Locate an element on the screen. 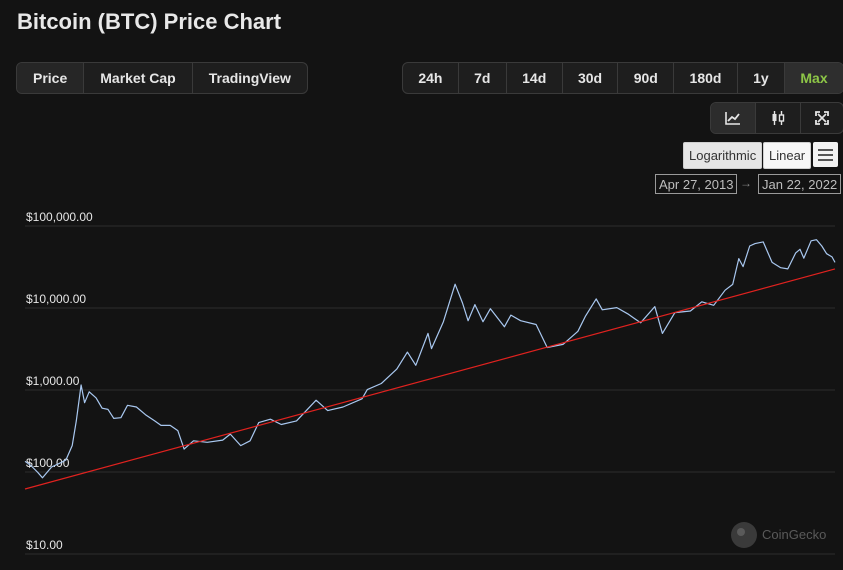  page-title: Bitcoin (BTC) Price Chart is located at coordinates (149, 21).